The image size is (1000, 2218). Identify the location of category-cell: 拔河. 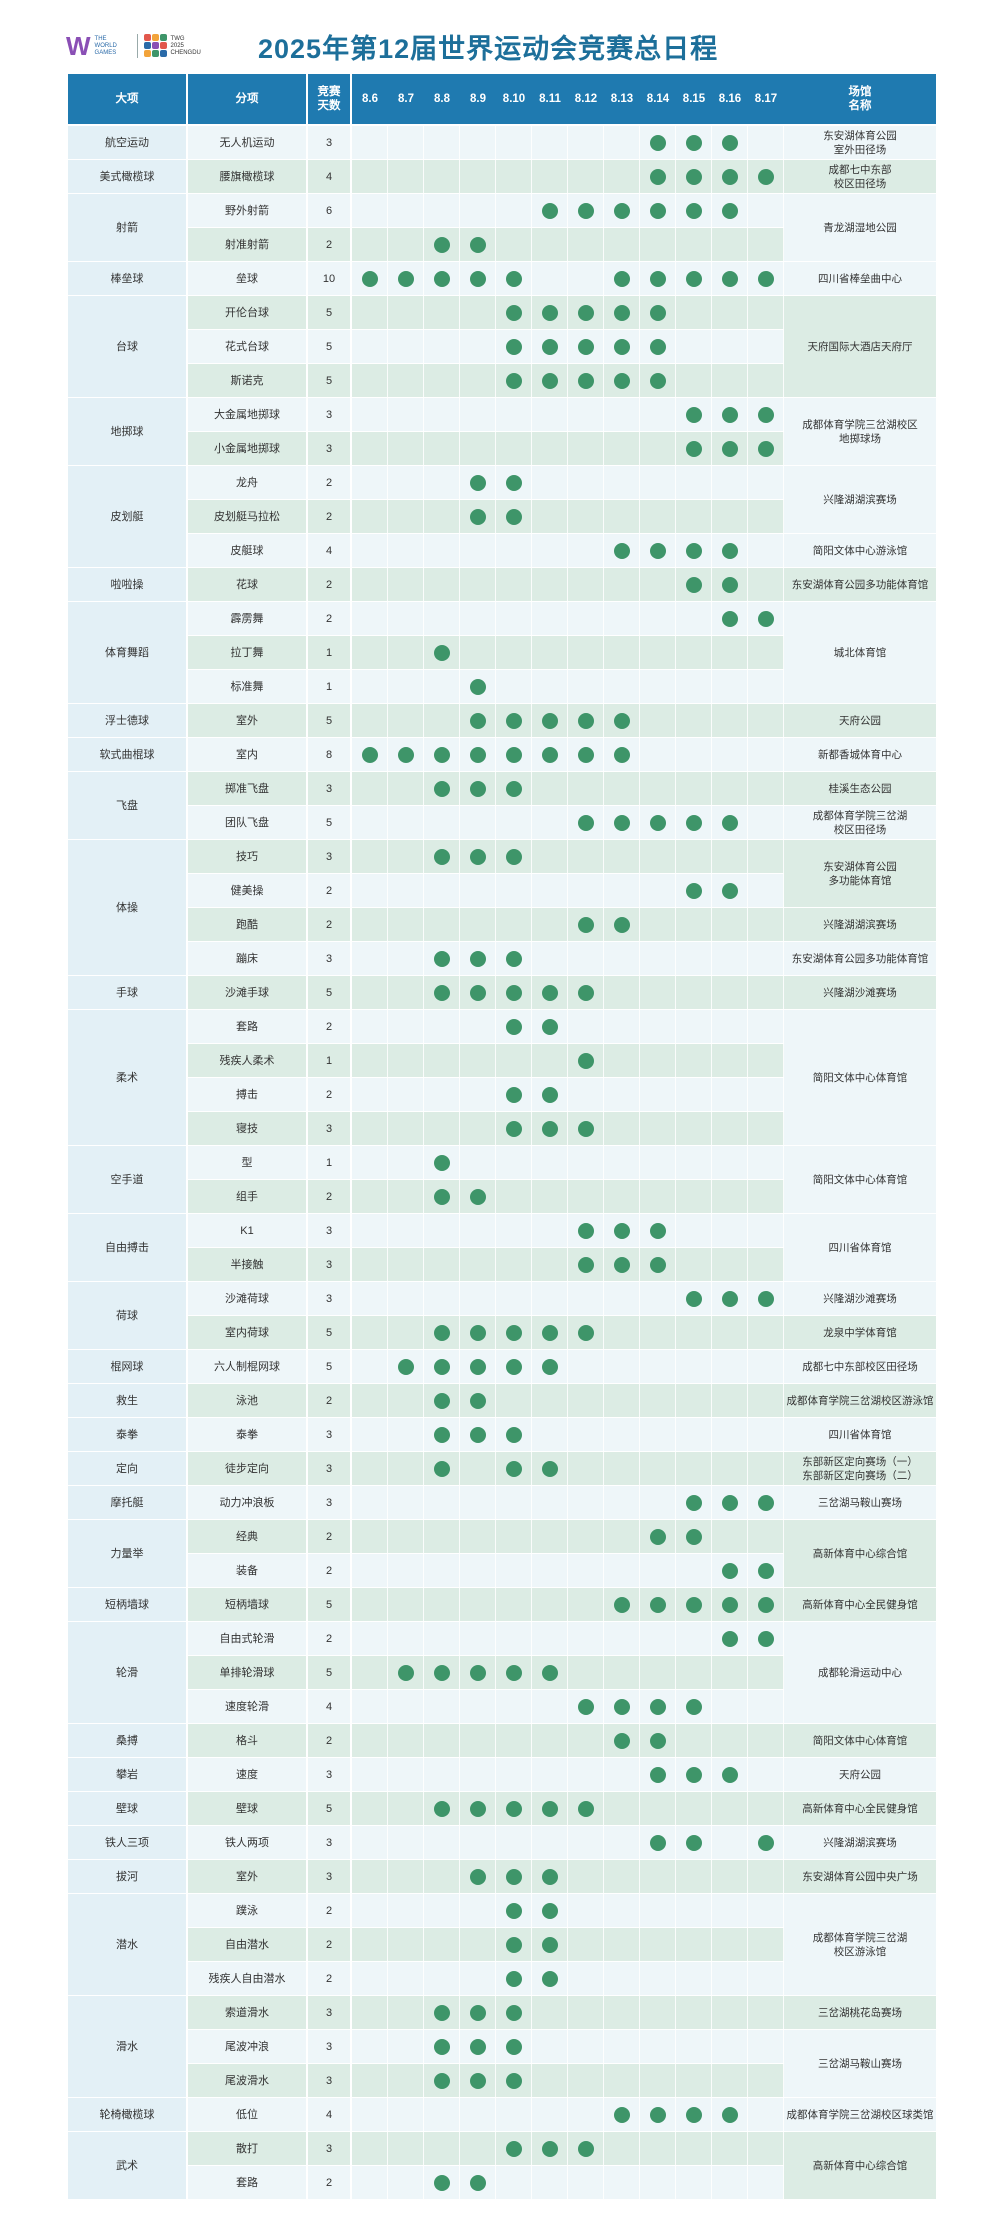
(127, 1876).